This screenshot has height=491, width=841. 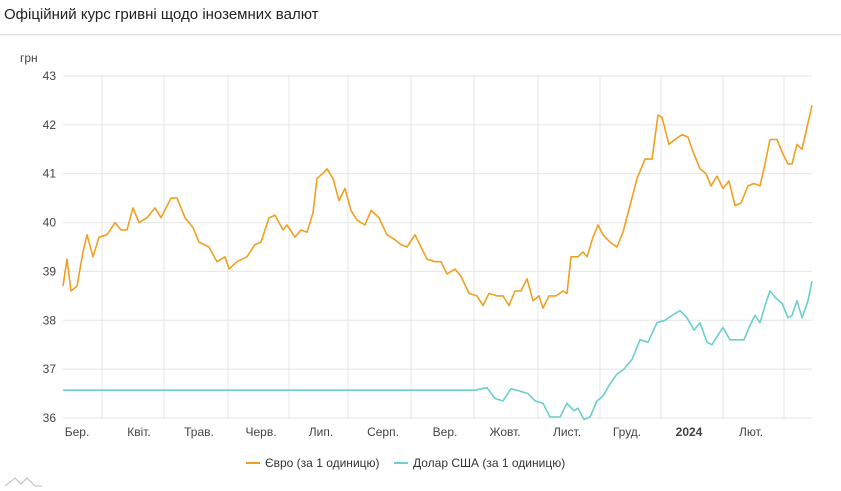 I want to click on x-tick-label: Трав., so click(x=199, y=432).